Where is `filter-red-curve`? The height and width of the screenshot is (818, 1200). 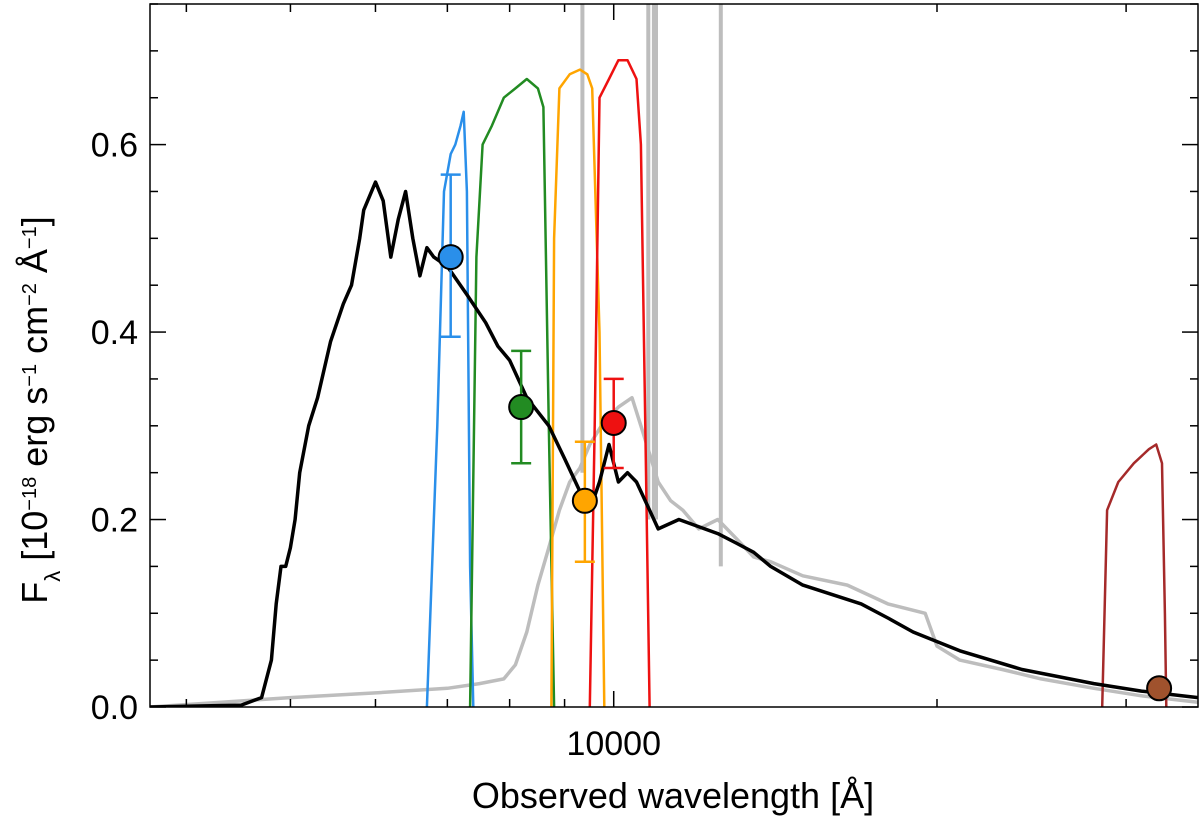
filter-red-curve is located at coordinates (619, 382).